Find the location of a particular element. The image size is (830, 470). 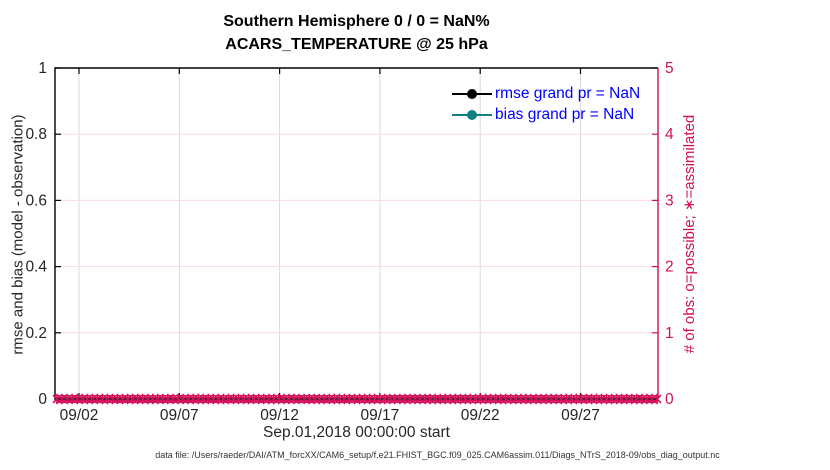

legend-item: rmse grand pr = NaN is located at coordinates (546, 93).